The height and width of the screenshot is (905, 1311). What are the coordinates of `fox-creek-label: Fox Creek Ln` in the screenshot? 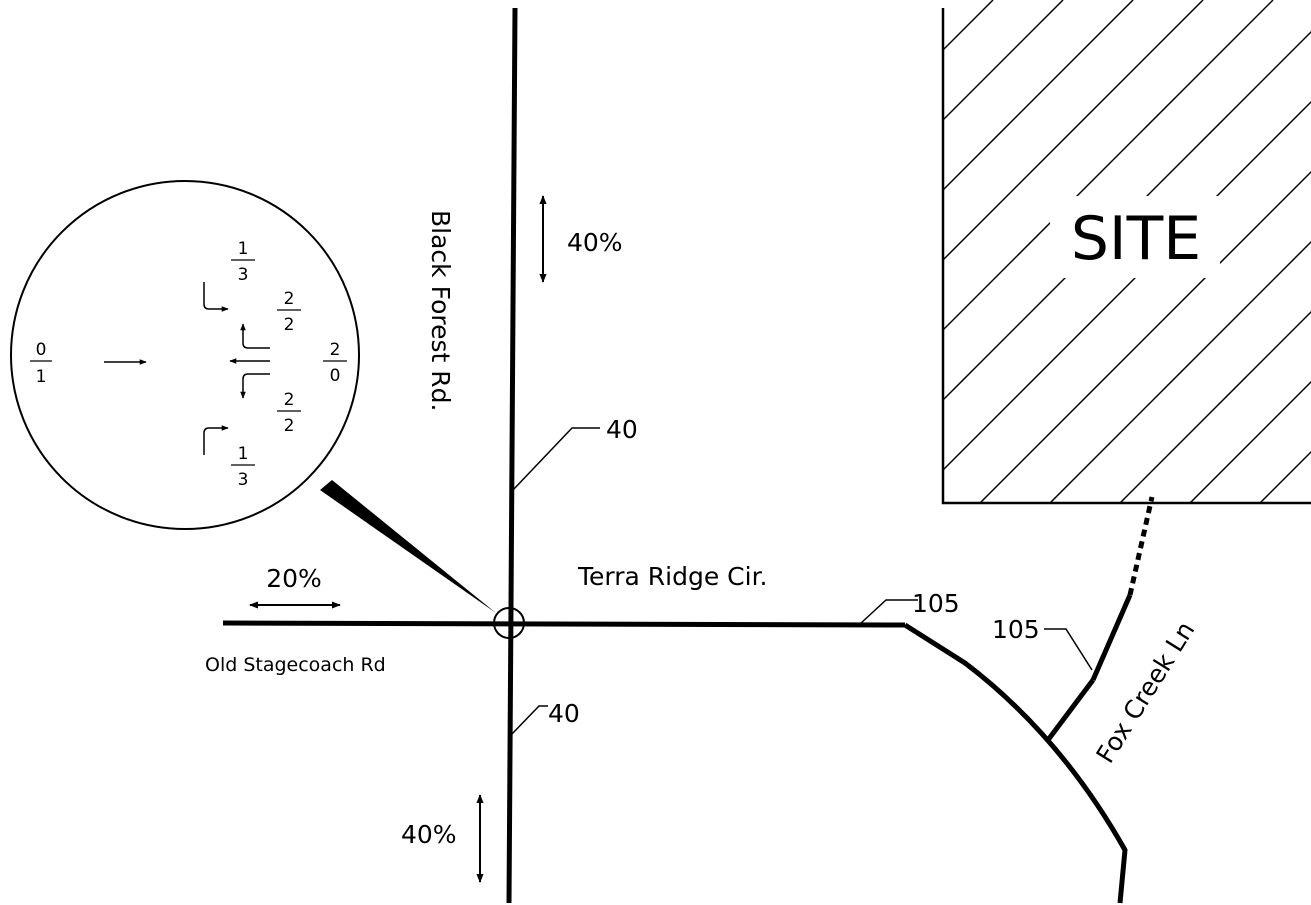 It's located at (1145, 692).